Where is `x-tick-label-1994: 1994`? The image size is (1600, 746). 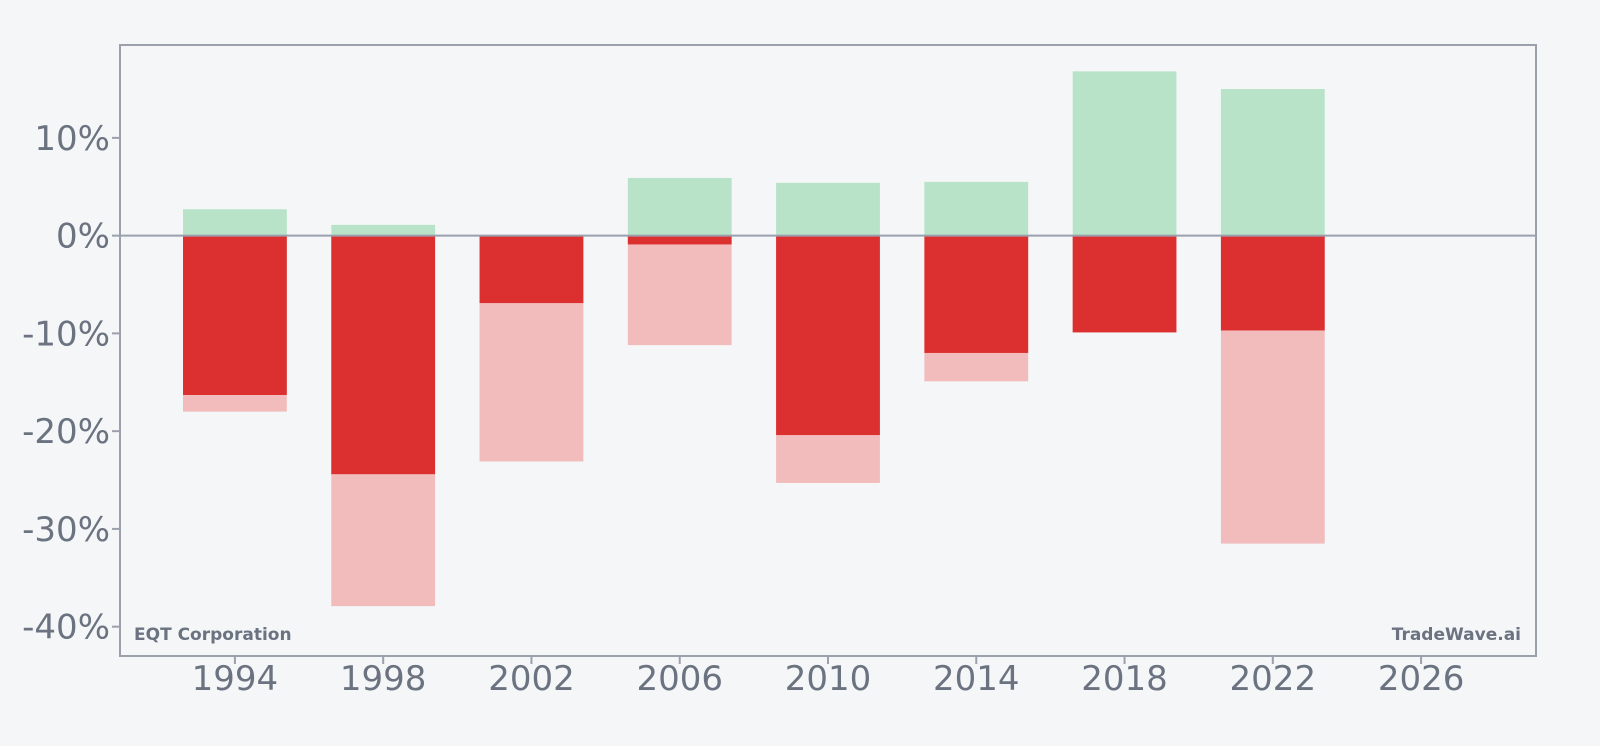
x-tick-label-1994: 1994 is located at coordinates (235, 679).